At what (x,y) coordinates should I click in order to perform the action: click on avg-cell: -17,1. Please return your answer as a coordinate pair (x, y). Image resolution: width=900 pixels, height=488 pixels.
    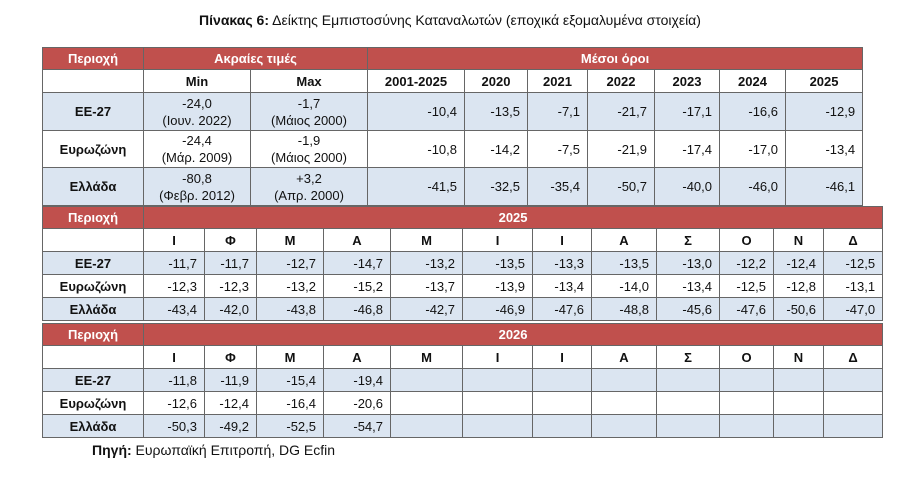
    Looking at the image, I should click on (687, 111).